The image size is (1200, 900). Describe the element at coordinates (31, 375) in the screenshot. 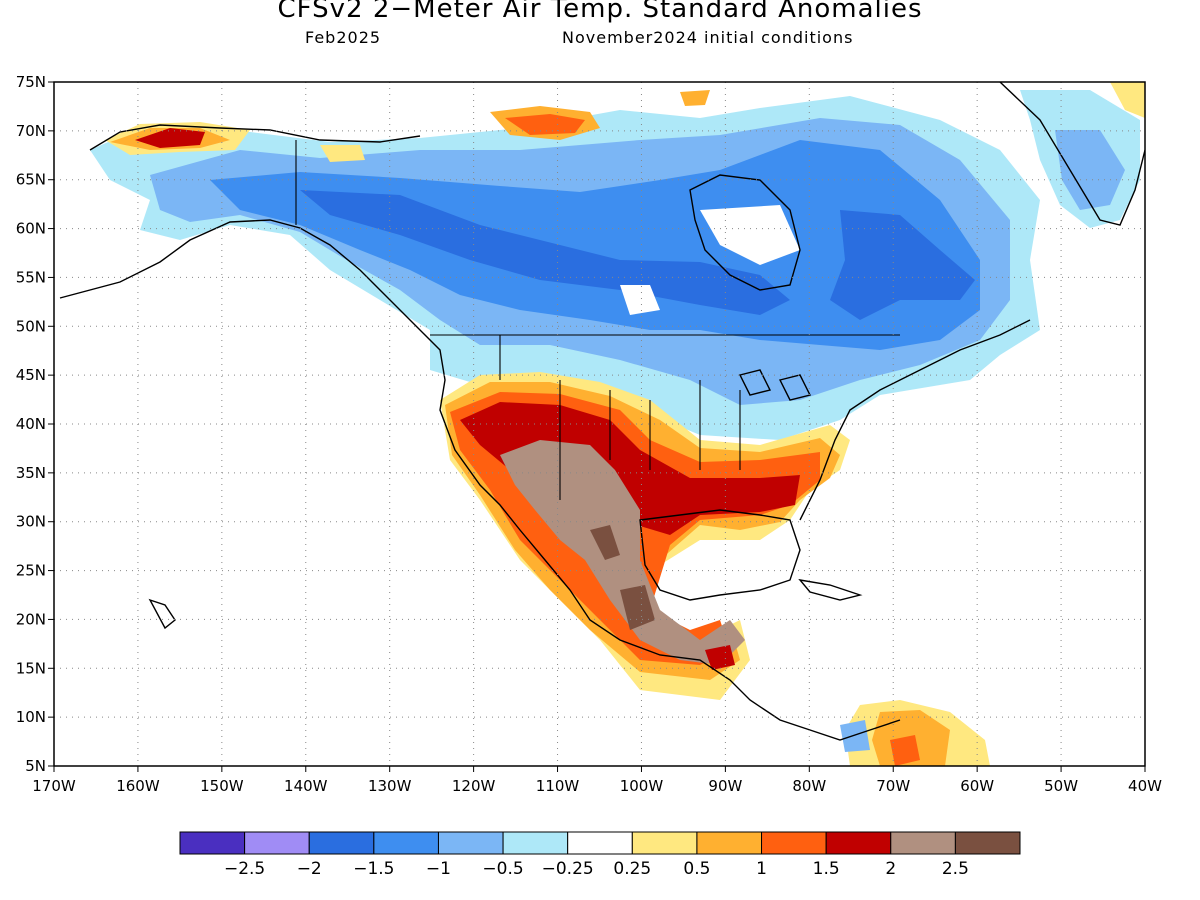

I see `lat-label: 45N` at that location.